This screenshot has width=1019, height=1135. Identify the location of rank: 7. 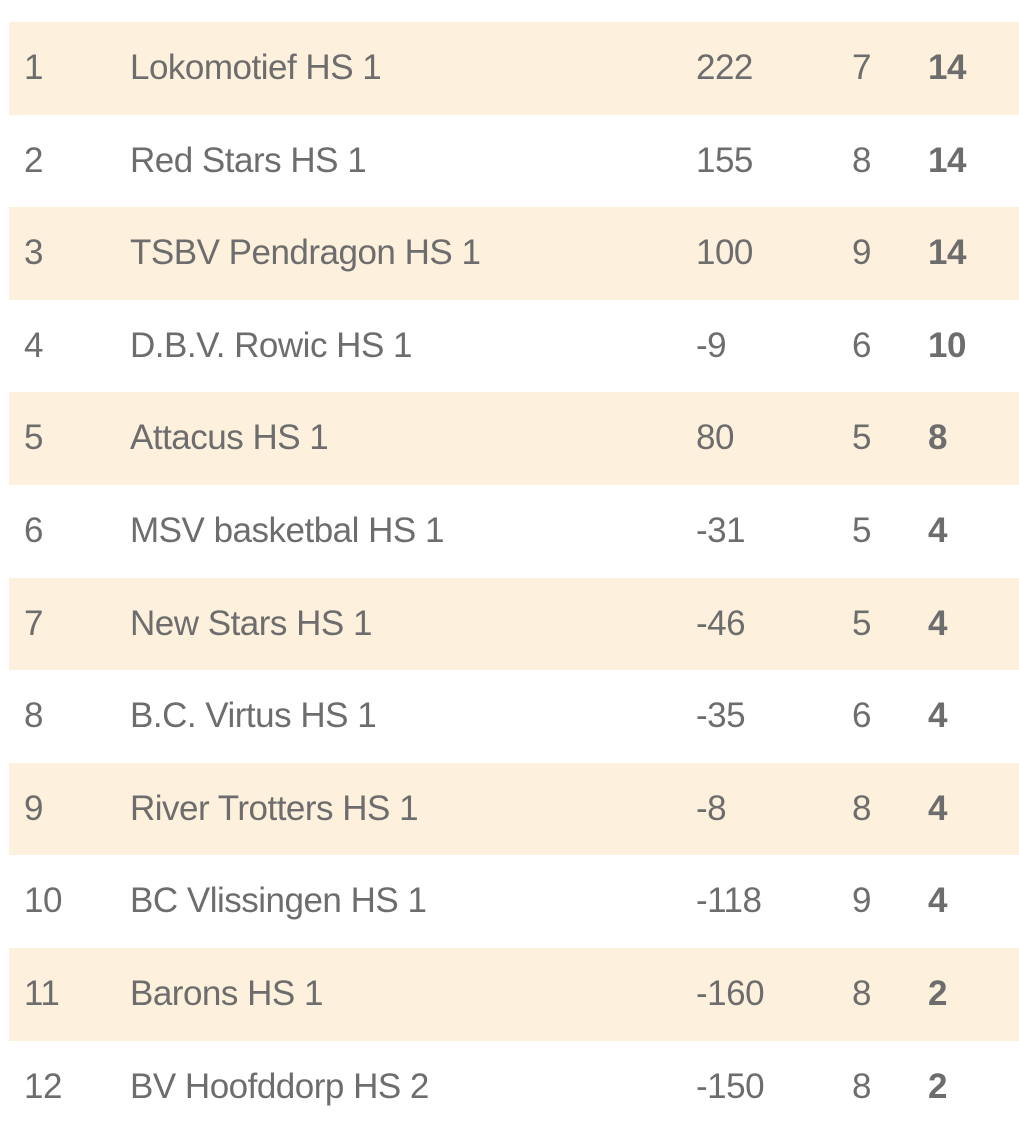
(33, 623).